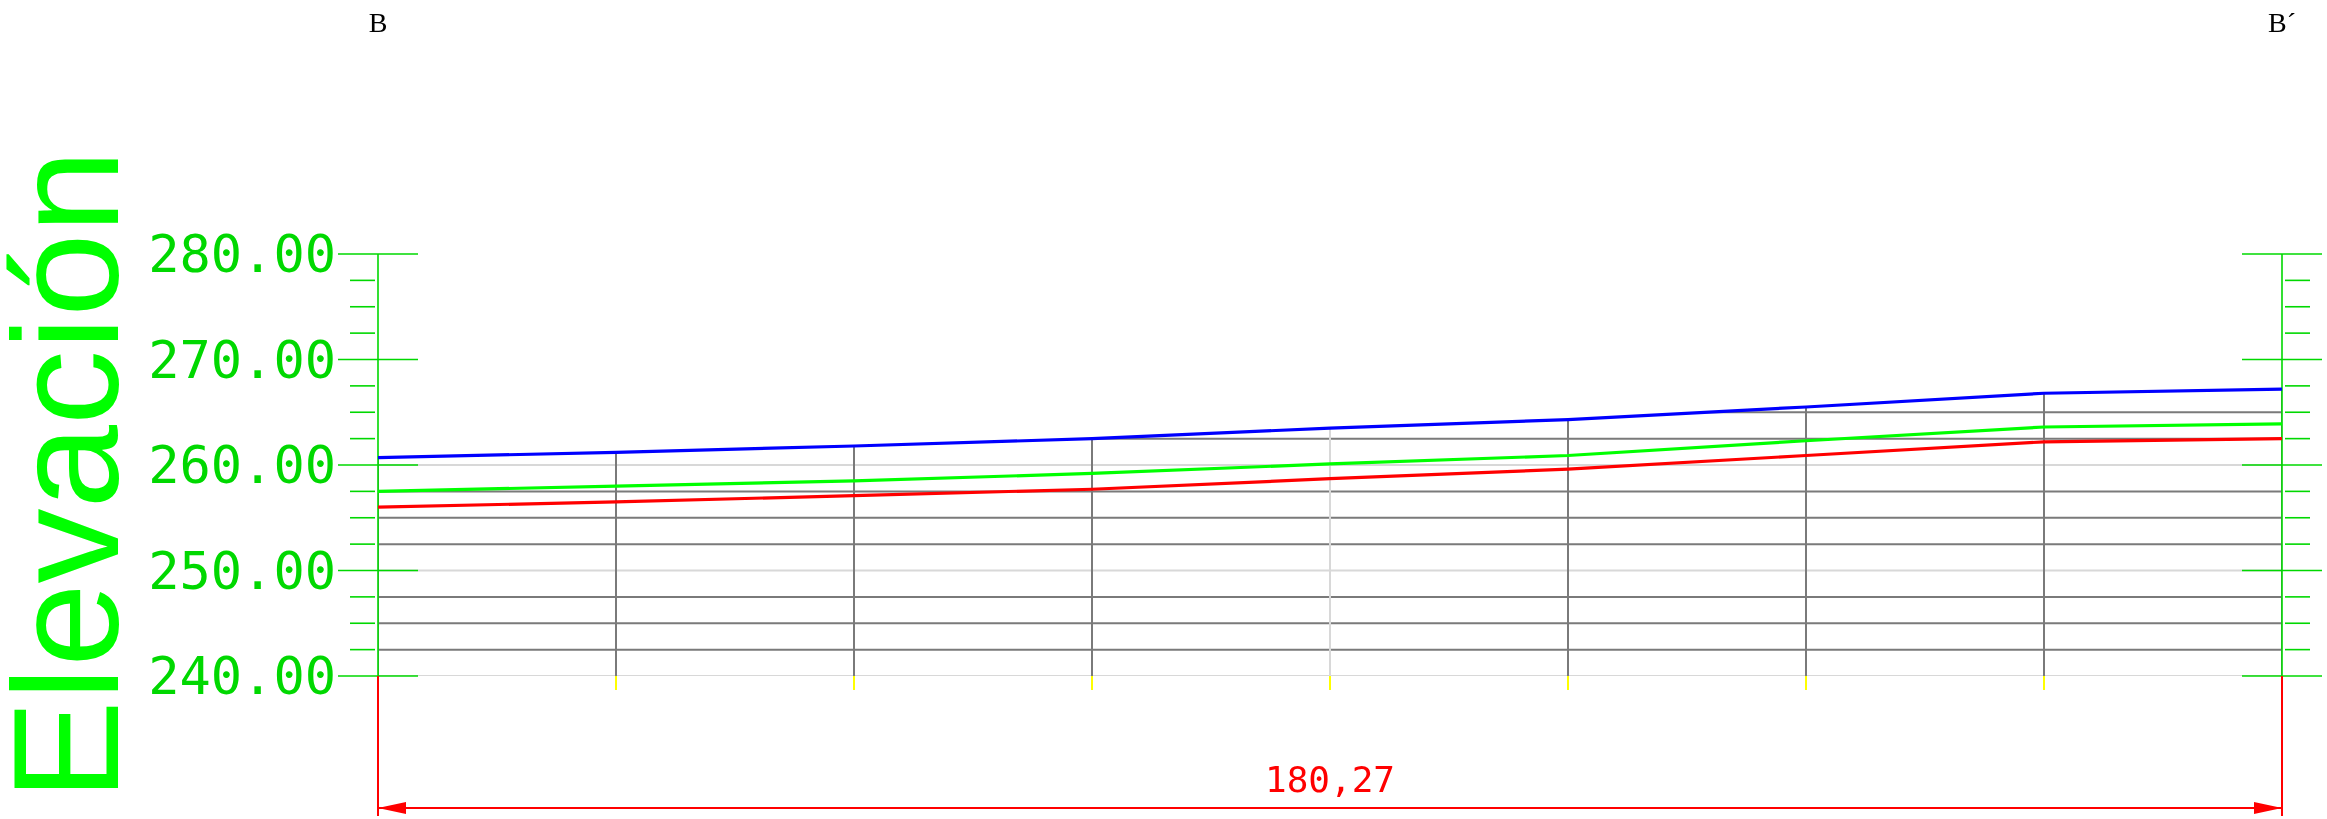 This screenshot has height=819, width=2327. I want to click on y-tick-label: 270.00, so click(242, 359).